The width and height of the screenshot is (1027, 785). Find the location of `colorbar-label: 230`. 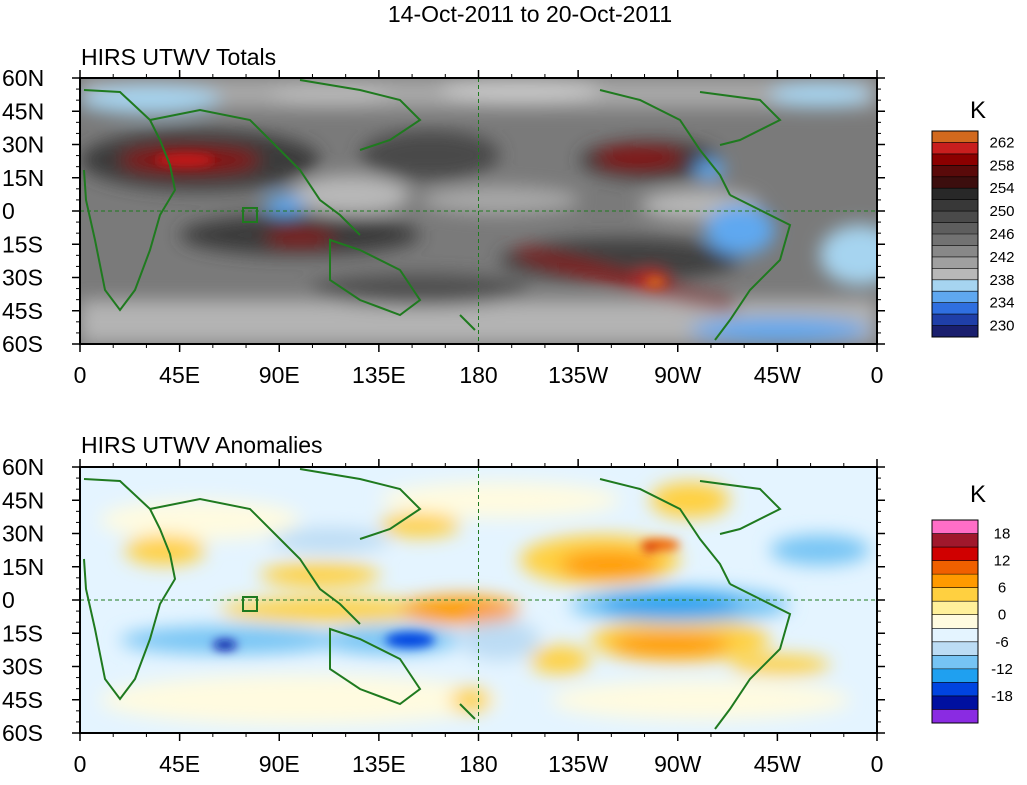

colorbar-label: 230 is located at coordinates (1001, 326).